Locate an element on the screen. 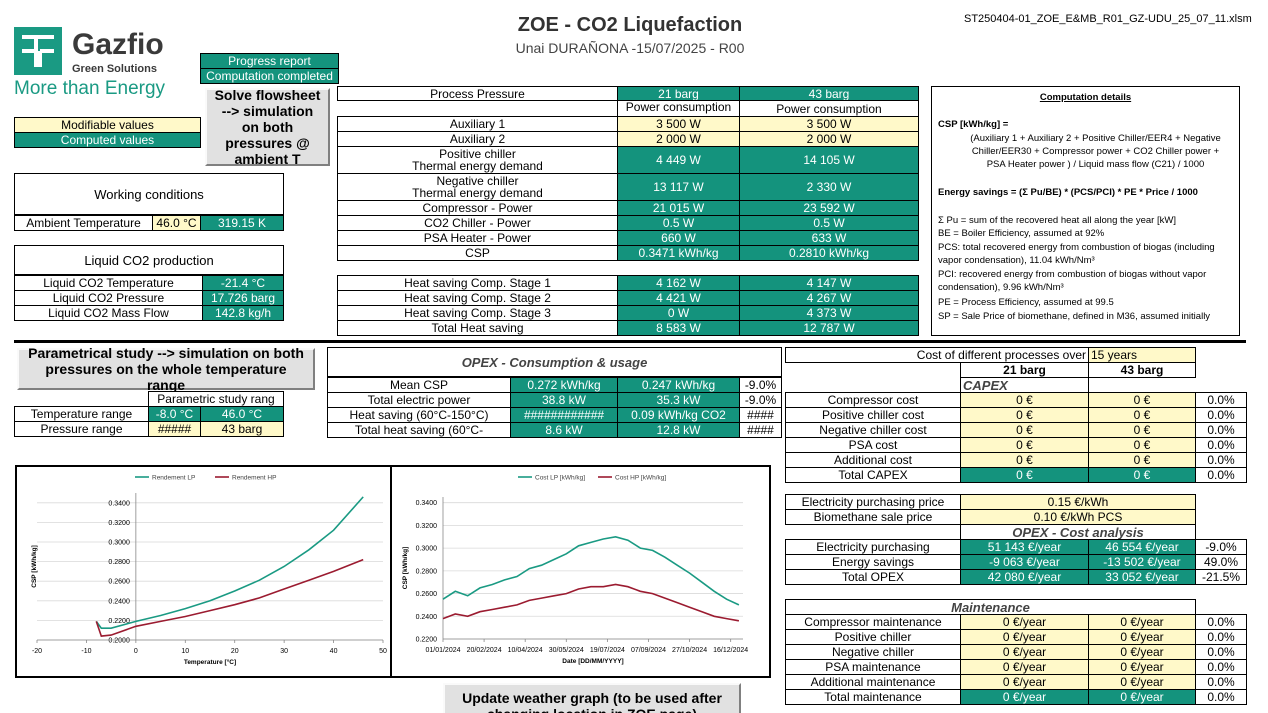 This screenshot has width=1268, height=713. cell: 12 787 W is located at coordinates (829, 328).